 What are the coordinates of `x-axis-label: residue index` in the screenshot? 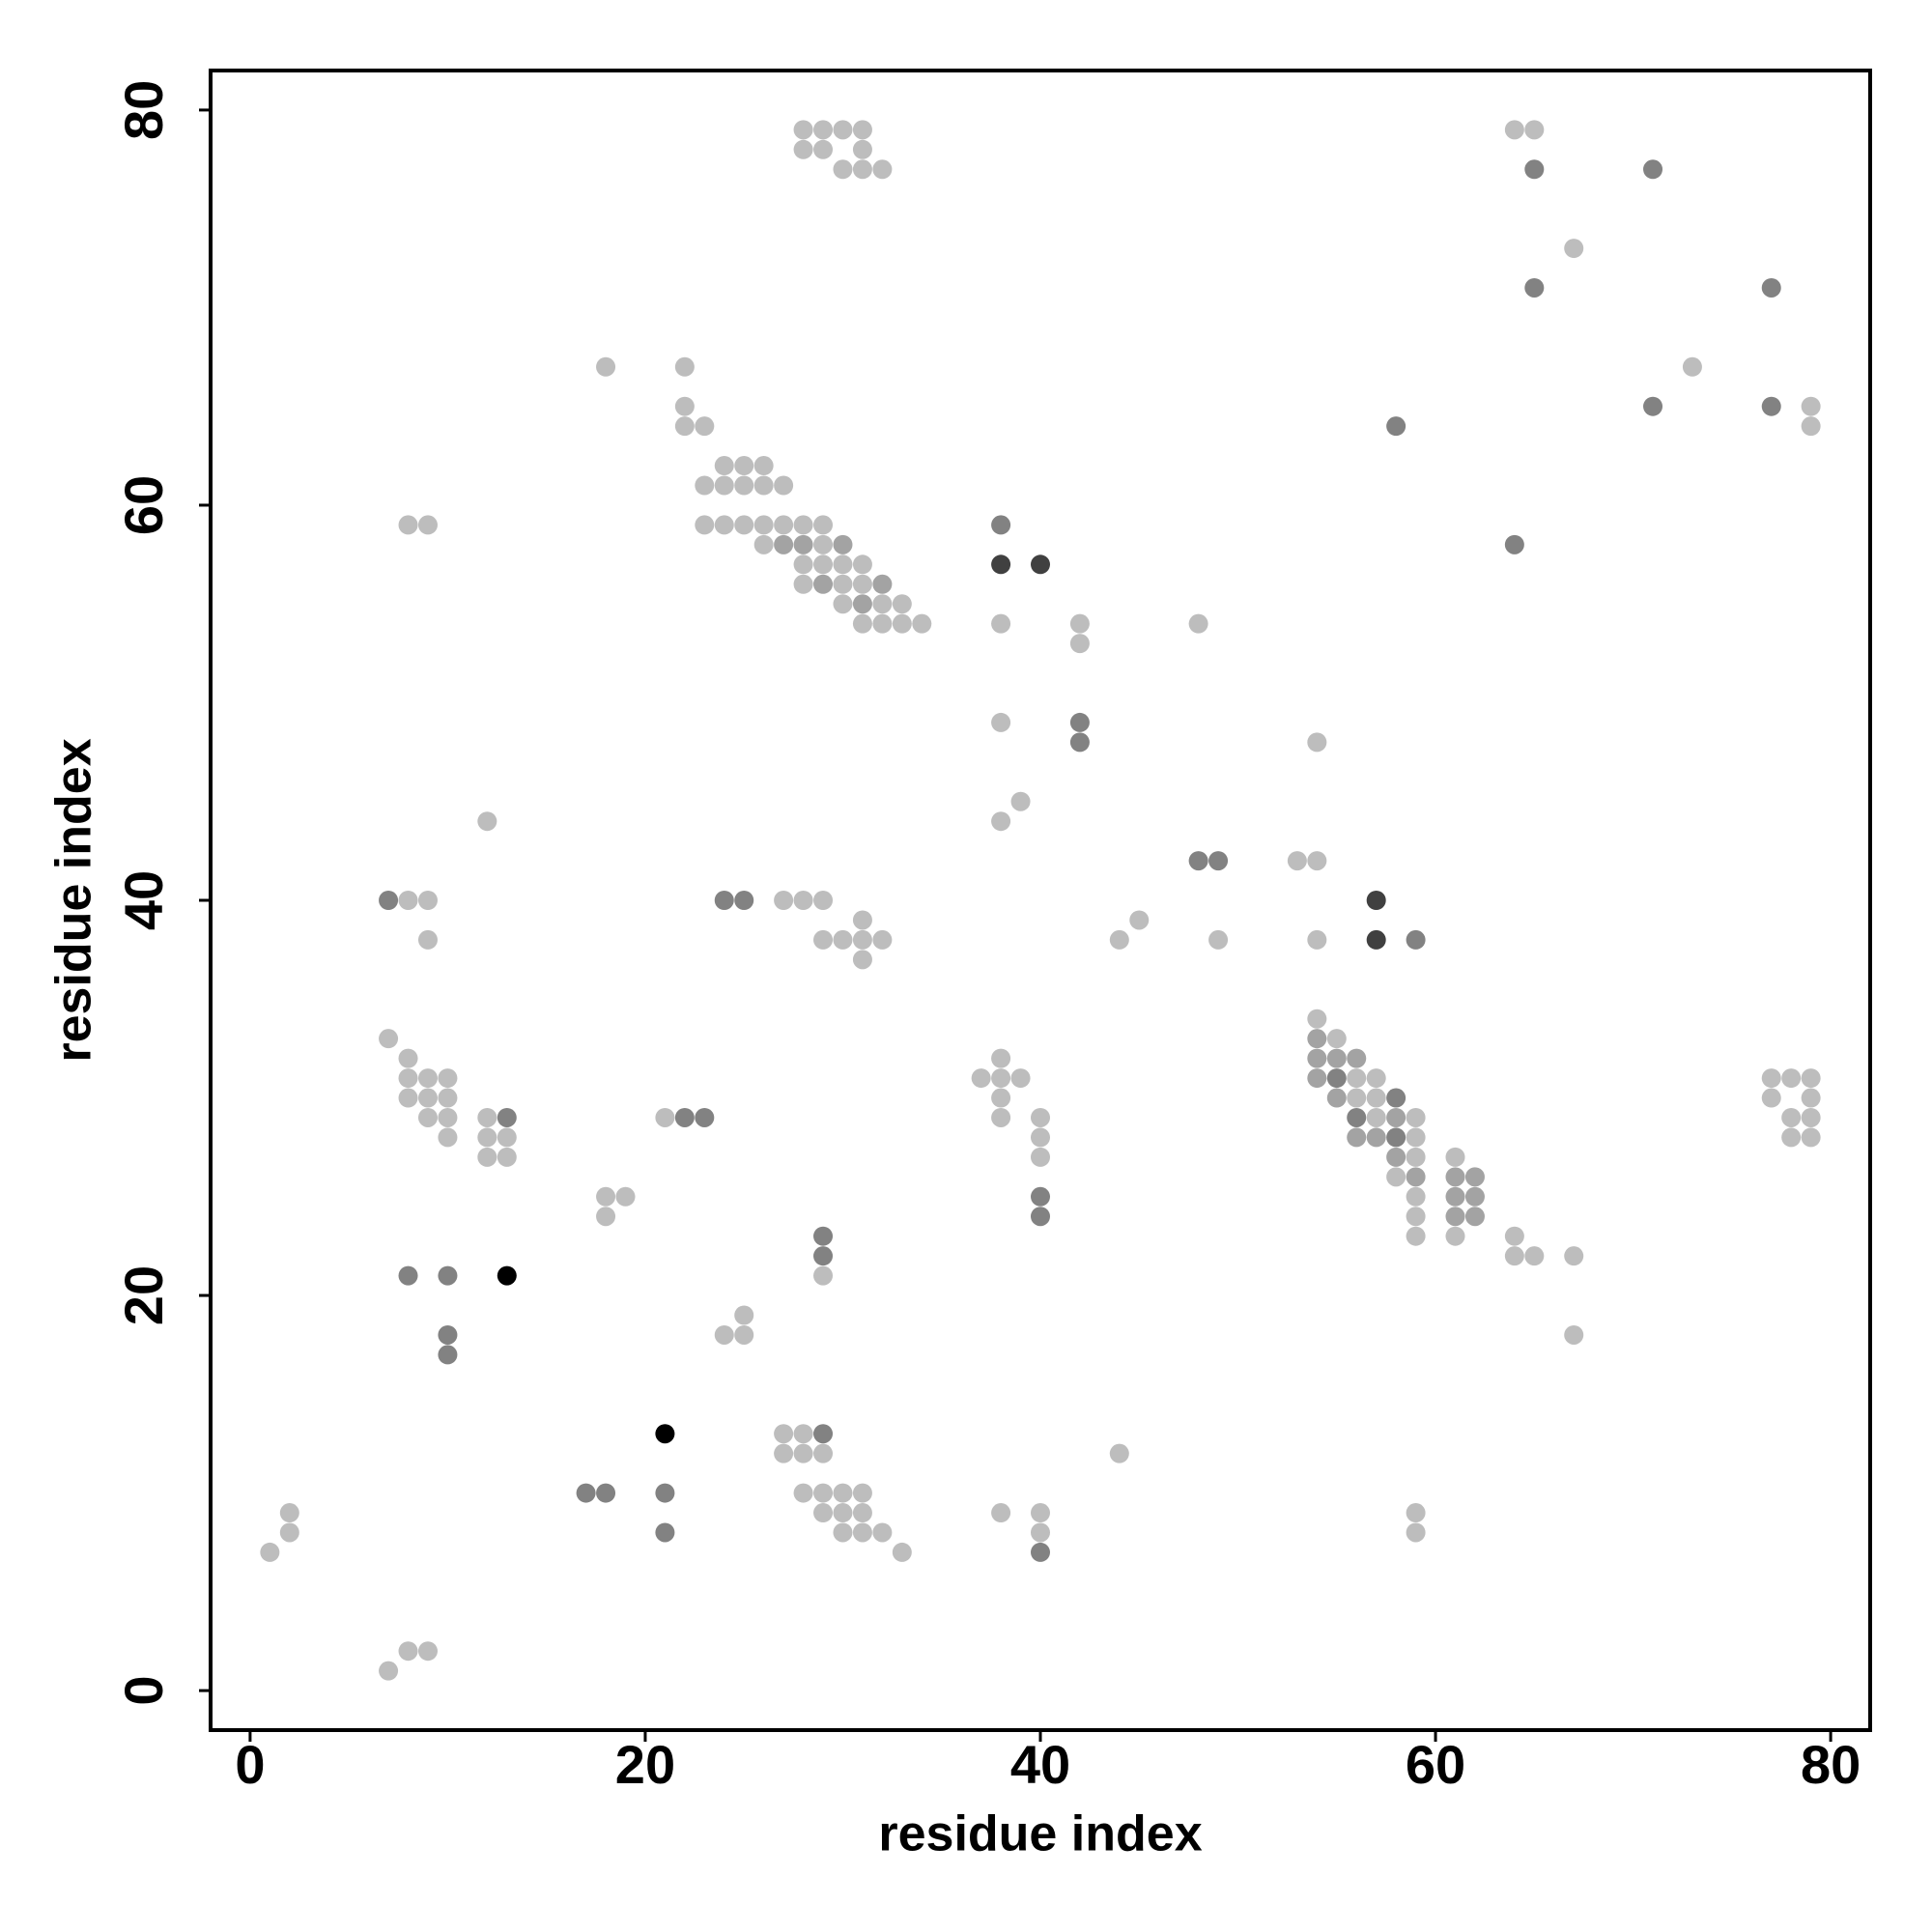 It's located at (1040, 1834).